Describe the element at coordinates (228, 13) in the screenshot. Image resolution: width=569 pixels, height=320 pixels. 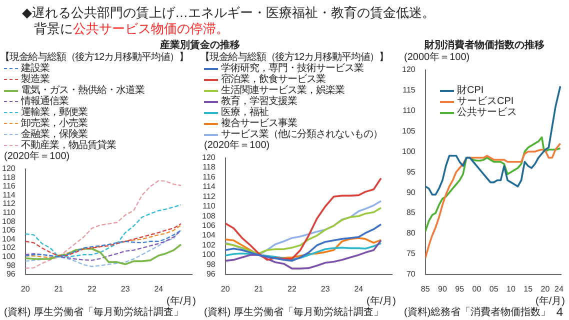
I see `text: ◆遅れる公共部門の賃上げ…エネルギー・医療福祉・教育の賃金低迷。` at that location.